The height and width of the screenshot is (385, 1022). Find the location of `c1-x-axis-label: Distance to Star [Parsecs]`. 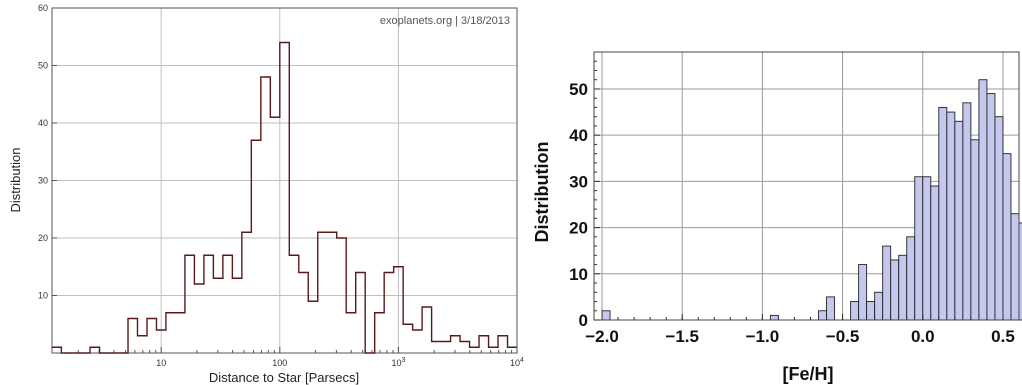

c1-x-axis-label: Distance to Star [Parsecs] is located at coordinates (284, 377).